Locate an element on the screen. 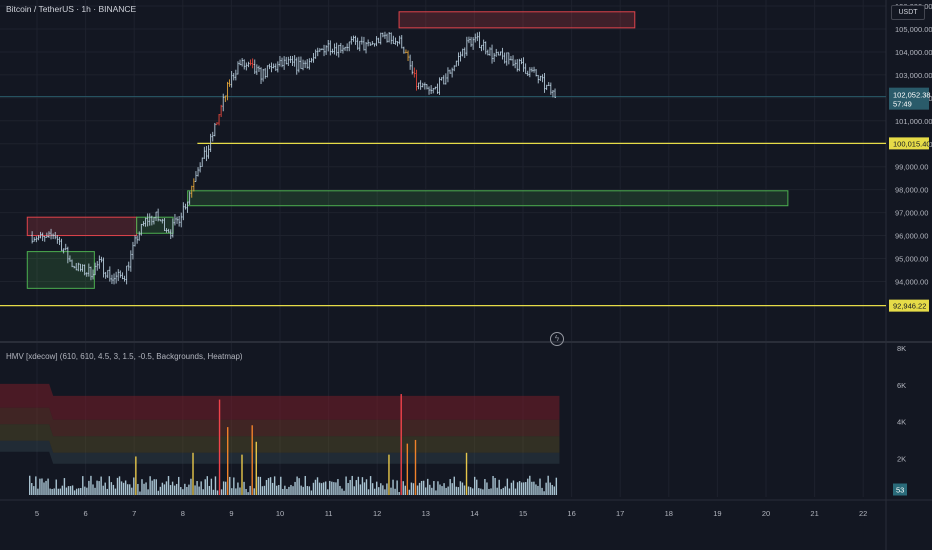  time-tick-label: 9 is located at coordinates (231, 513).